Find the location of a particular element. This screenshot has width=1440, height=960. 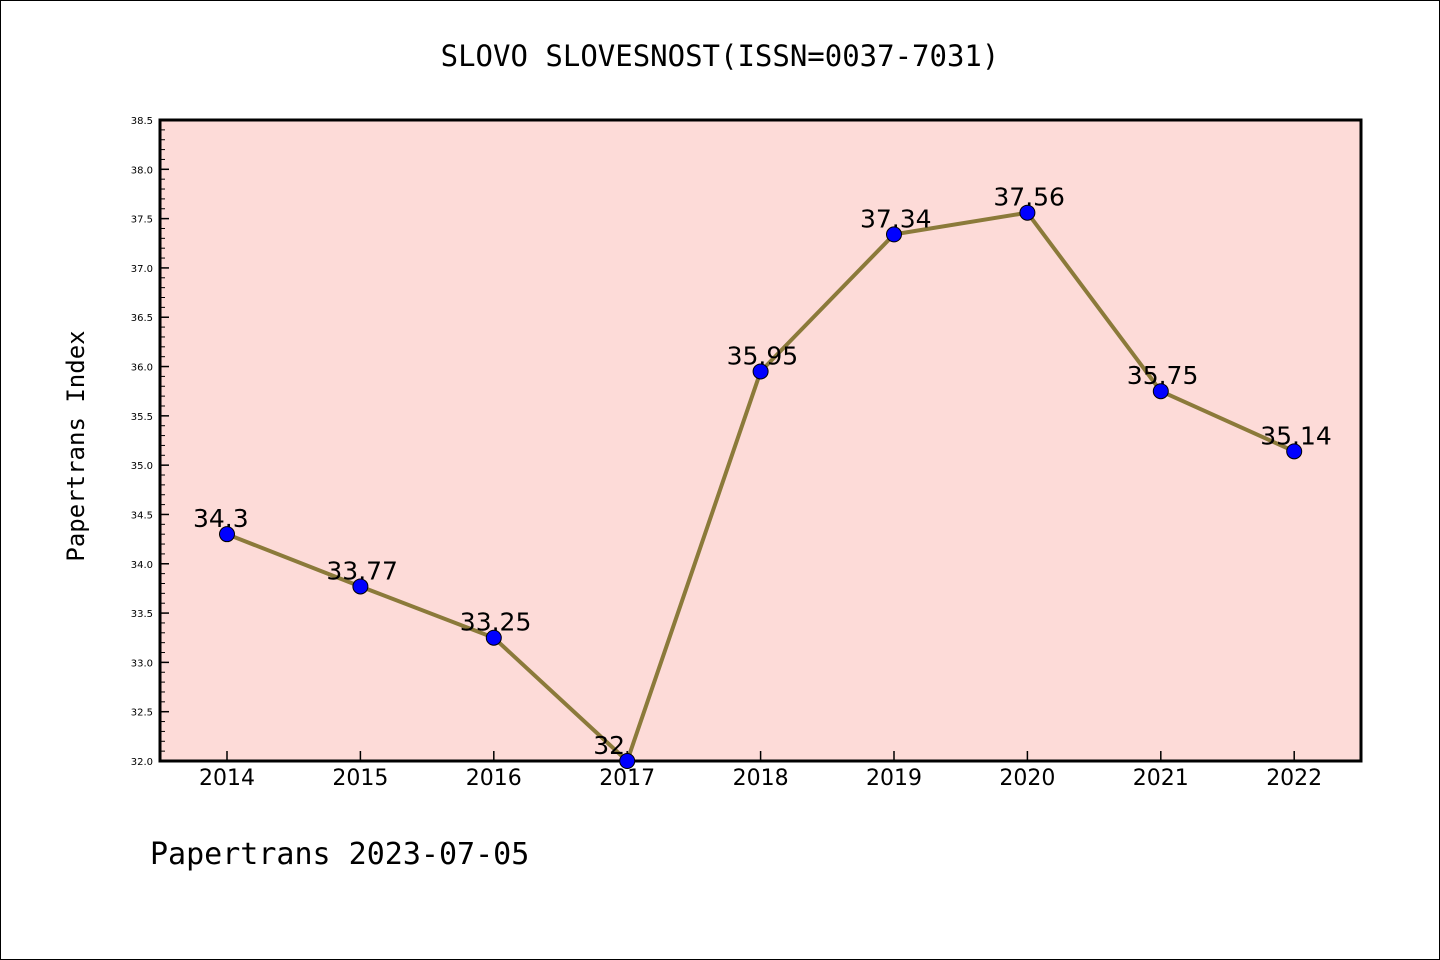

y-tick-label: 37.5 is located at coordinates (142, 220).